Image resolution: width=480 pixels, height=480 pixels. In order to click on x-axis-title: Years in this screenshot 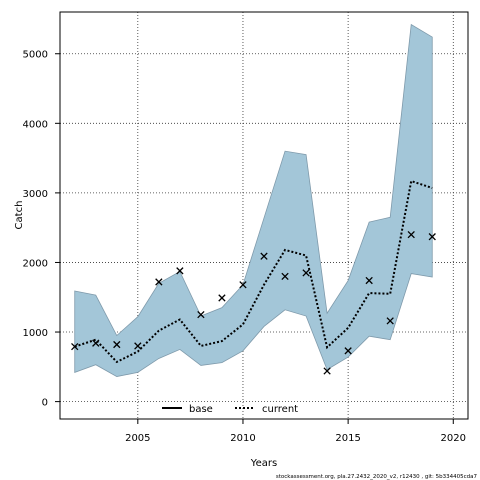, I will do `click(263, 463)`.